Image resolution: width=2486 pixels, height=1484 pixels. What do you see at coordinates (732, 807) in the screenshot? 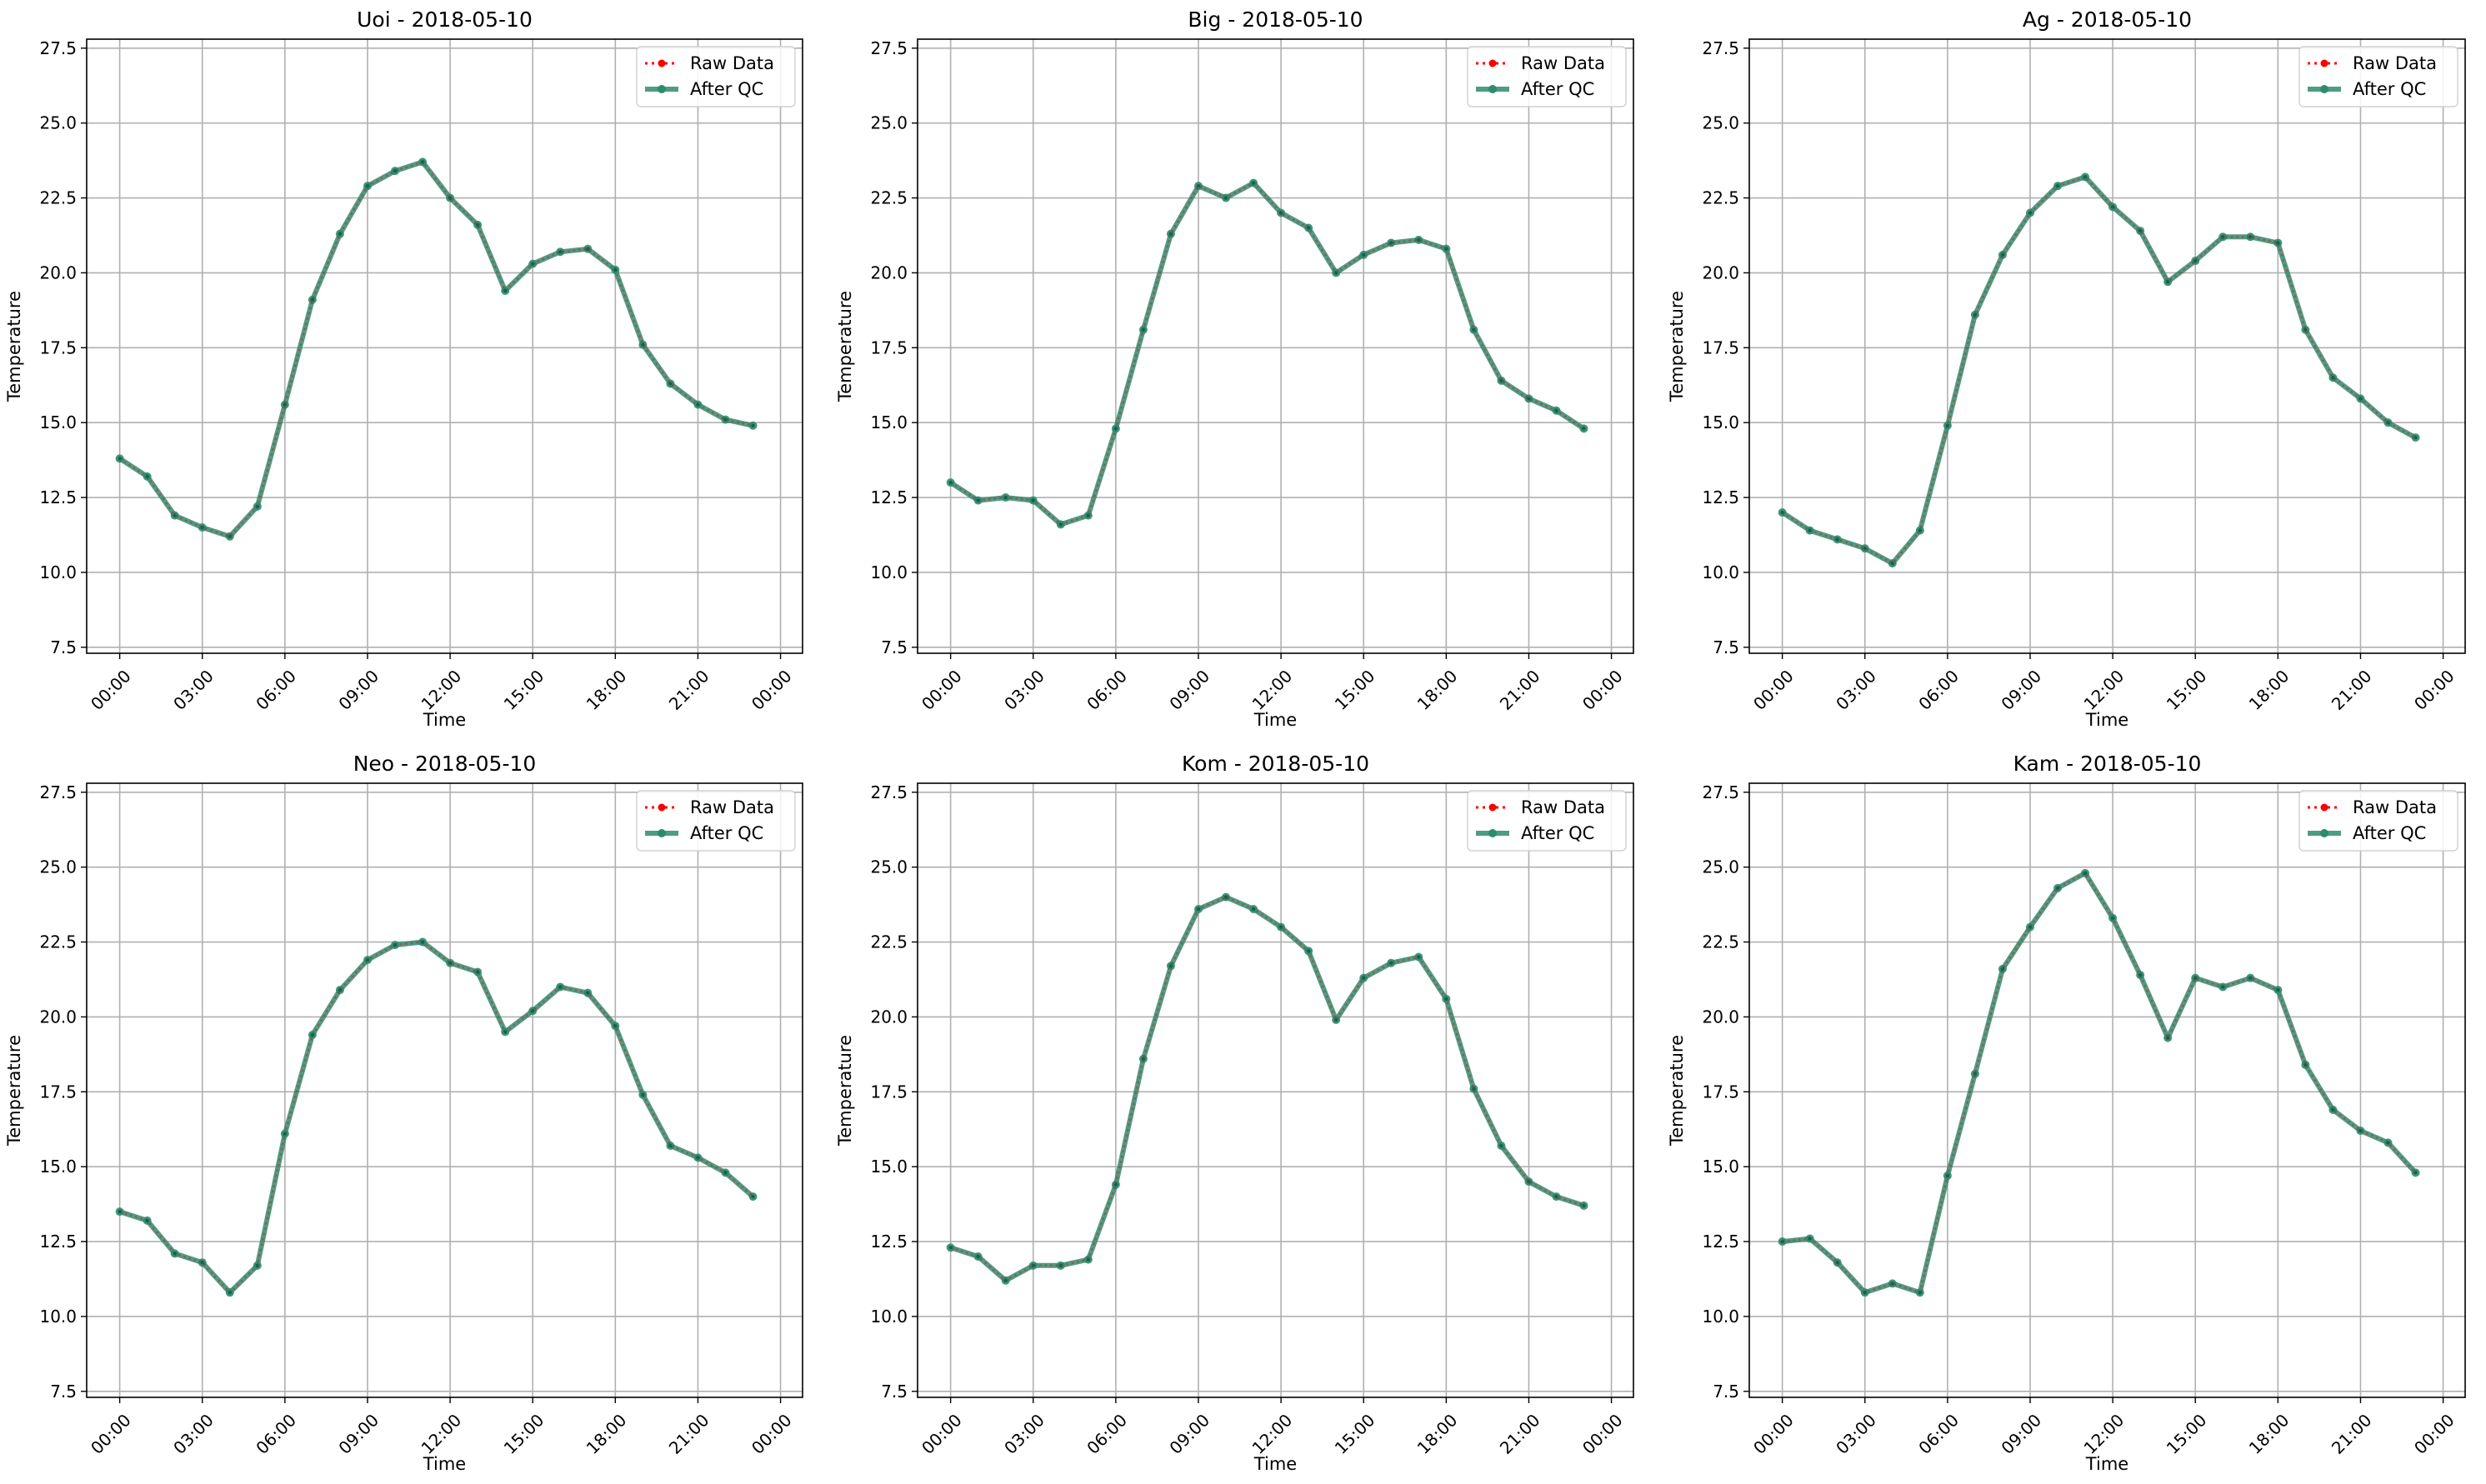
I see `legend-label-raw-data: Raw Data` at bounding box center [732, 807].